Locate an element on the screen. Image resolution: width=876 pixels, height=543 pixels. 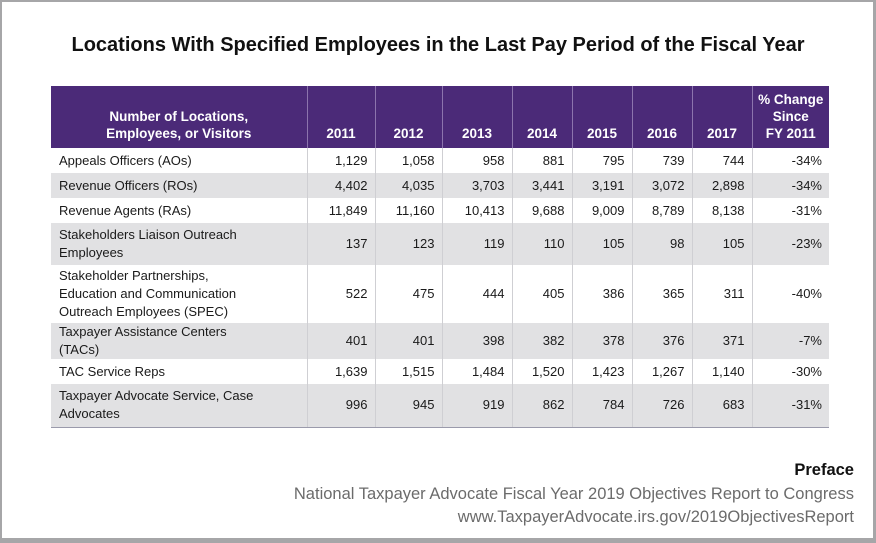
footer-section: Preface is located at coordinates (824, 470).